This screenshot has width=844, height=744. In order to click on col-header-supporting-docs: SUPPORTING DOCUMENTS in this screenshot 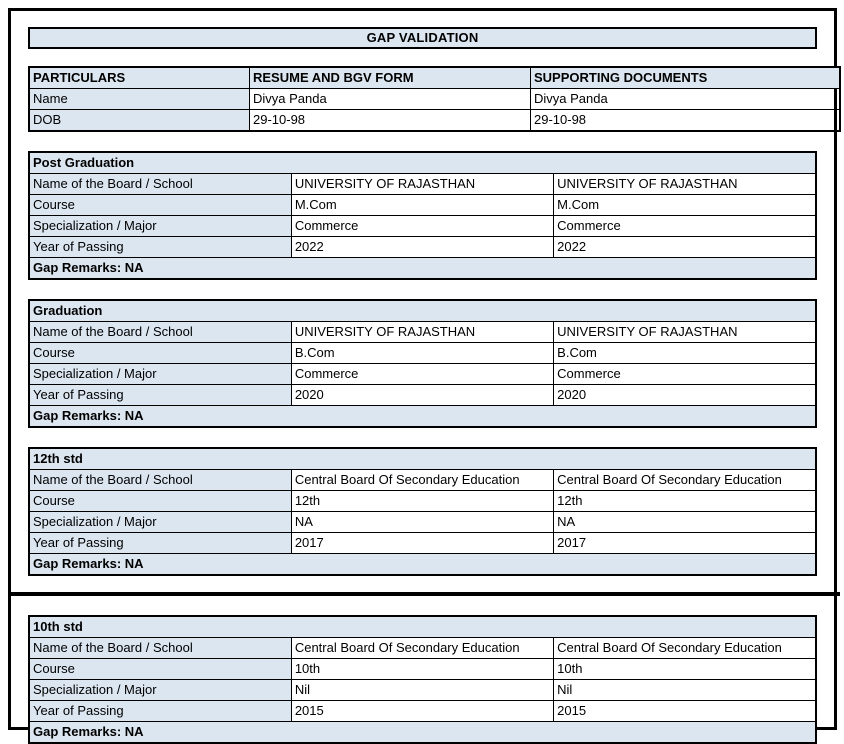, I will do `click(685, 77)`.